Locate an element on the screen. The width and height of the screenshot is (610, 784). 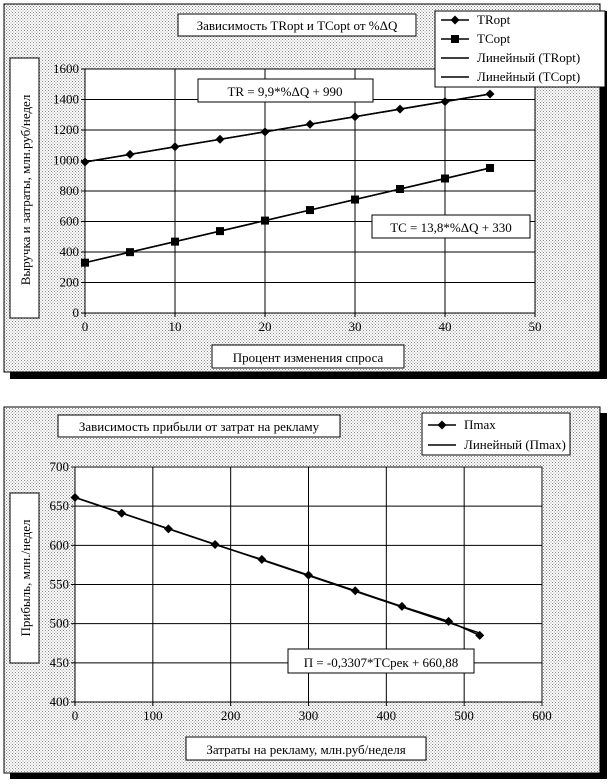
chart2-legend-box is located at coordinates (496, 434).